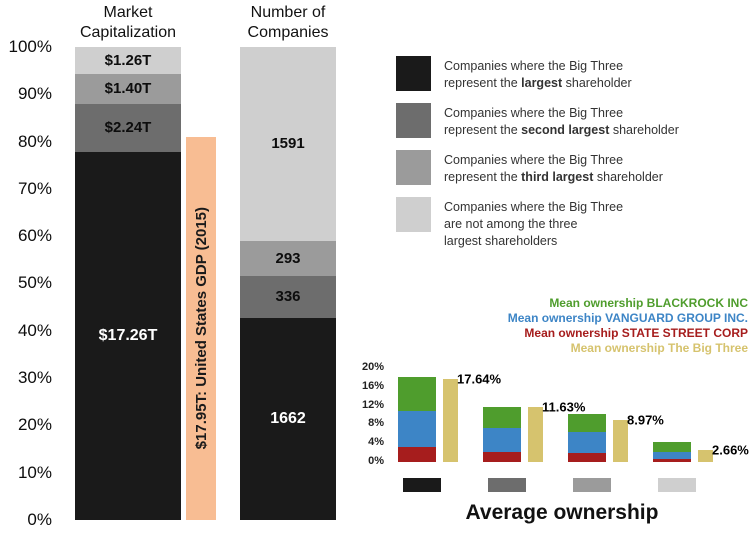 The image size is (754, 540). Describe the element at coordinates (730, 449) in the screenshot. I see `big-three-total-label: 2.66%` at that location.